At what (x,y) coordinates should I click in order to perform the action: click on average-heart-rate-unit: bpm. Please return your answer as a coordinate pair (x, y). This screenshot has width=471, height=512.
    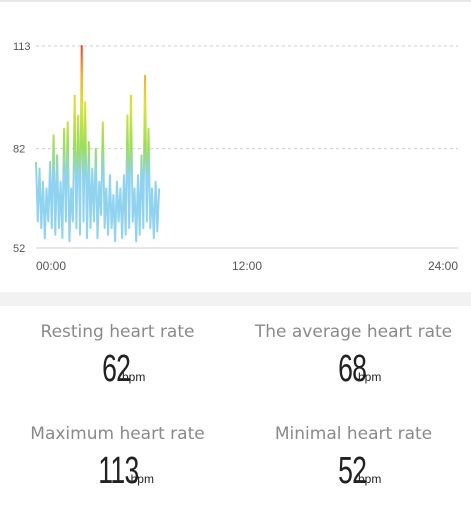
    Looking at the image, I should click on (369, 377).